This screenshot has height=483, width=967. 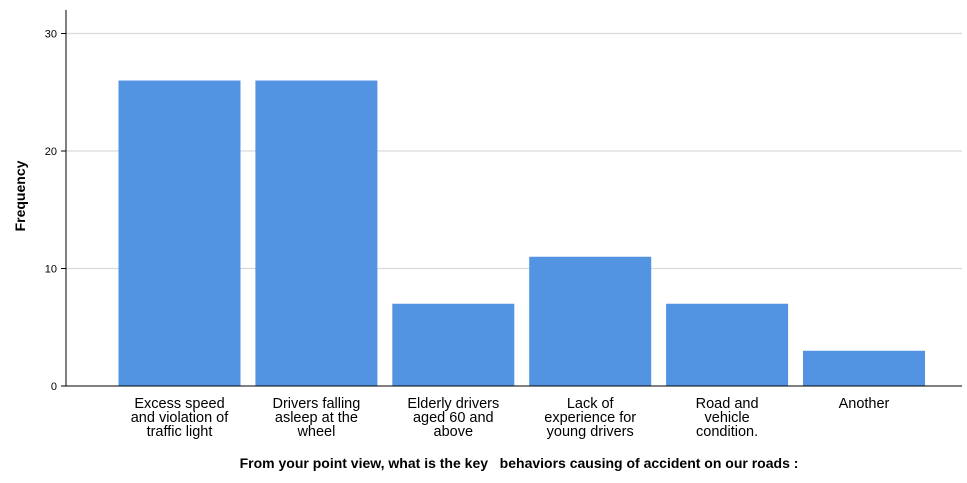 I want to click on category-label-line: wheel, so click(x=315, y=432).